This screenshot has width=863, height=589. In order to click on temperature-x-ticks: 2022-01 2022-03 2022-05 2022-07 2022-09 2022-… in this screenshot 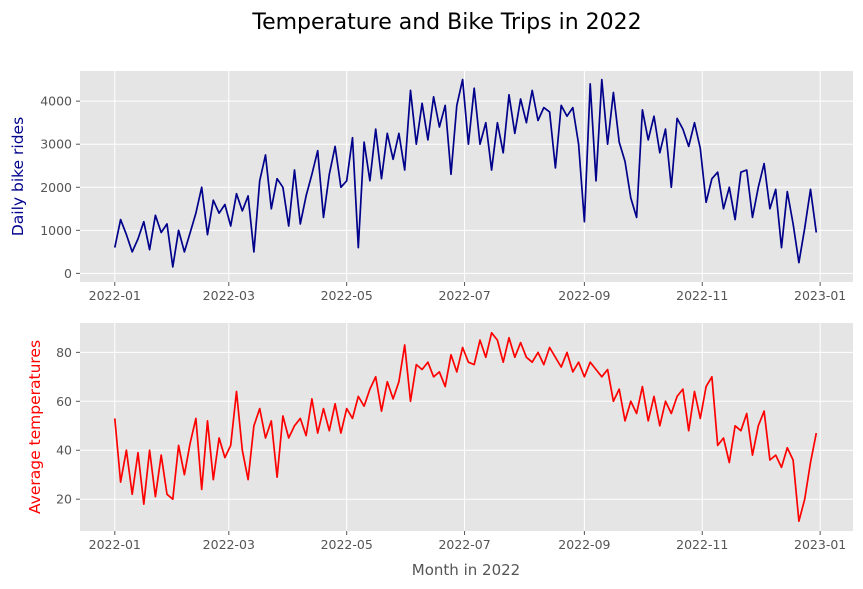, I will do `click(467, 541)`.